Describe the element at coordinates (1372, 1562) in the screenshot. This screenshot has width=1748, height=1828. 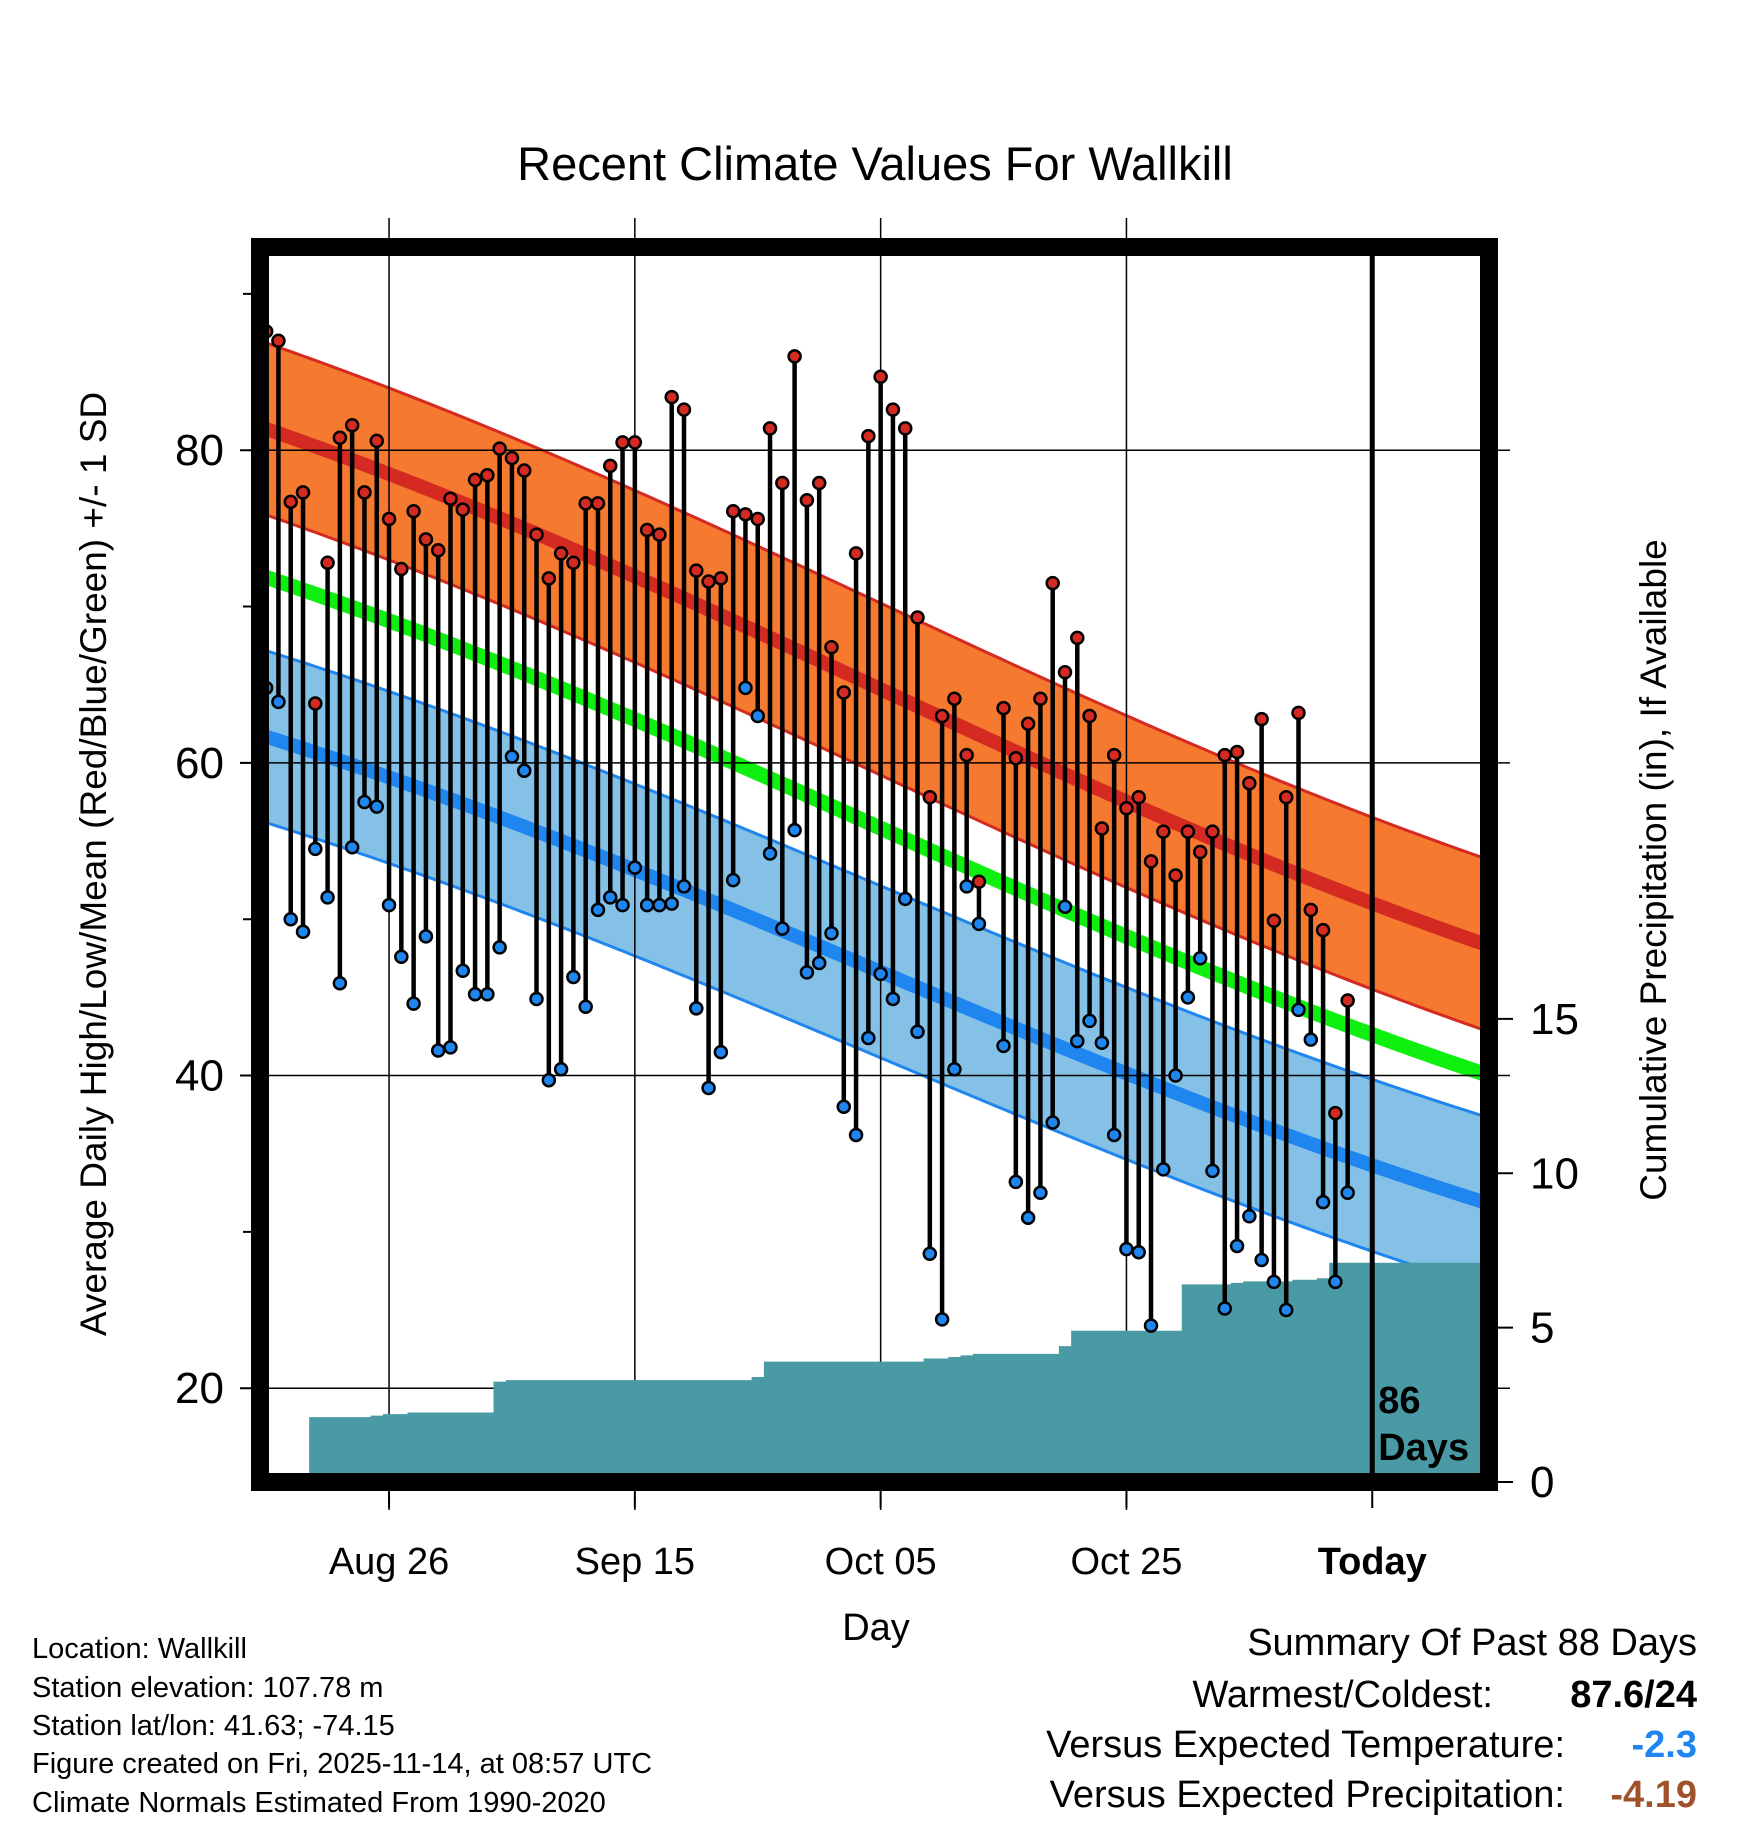
I see `x-tick-label: Today` at that location.